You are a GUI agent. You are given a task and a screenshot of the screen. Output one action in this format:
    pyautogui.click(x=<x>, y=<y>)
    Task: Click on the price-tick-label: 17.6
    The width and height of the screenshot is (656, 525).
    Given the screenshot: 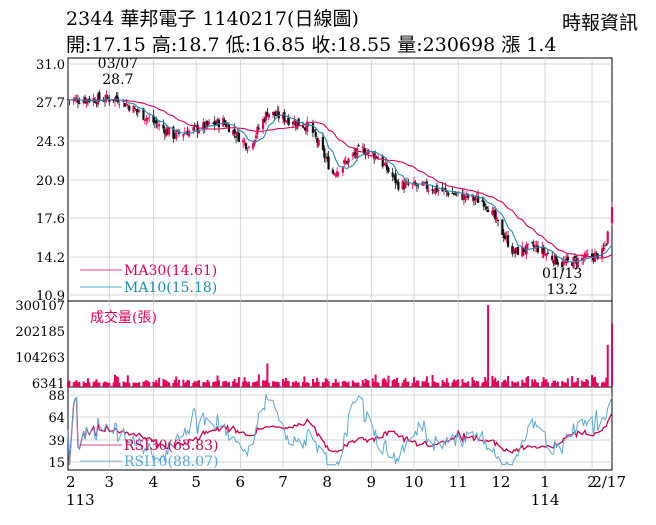 What is the action you would take?
    pyautogui.click(x=50, y=219)
    